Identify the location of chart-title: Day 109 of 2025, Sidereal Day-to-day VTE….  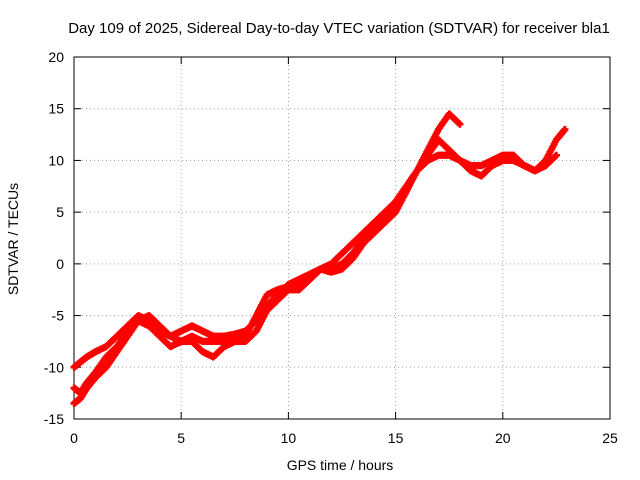
(339, 28).